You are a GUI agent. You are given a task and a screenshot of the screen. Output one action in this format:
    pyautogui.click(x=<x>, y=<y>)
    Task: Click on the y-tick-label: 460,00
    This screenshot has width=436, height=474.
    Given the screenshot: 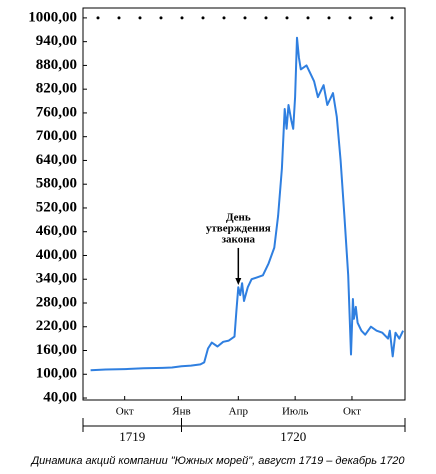 What is the action you would take?
    pyautogui.click(x=56, y=231)
    